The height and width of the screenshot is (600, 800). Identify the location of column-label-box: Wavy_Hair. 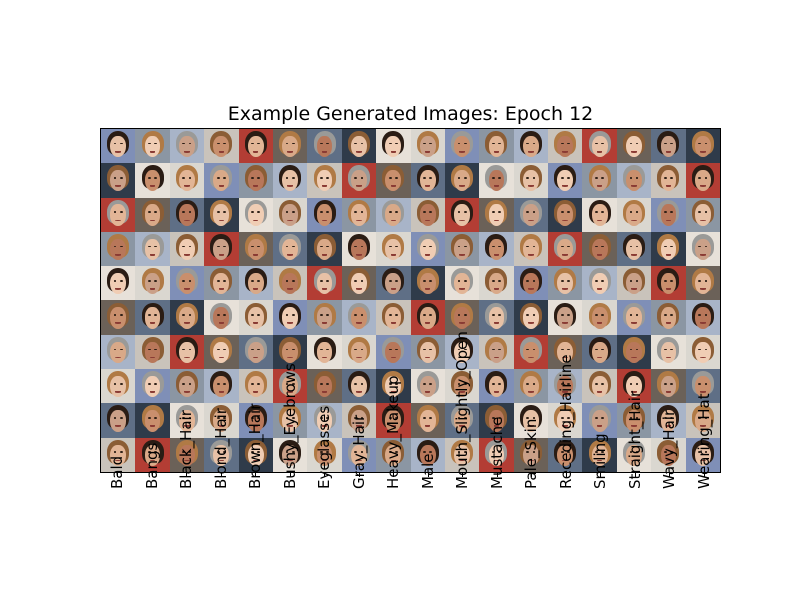
(669, 505).